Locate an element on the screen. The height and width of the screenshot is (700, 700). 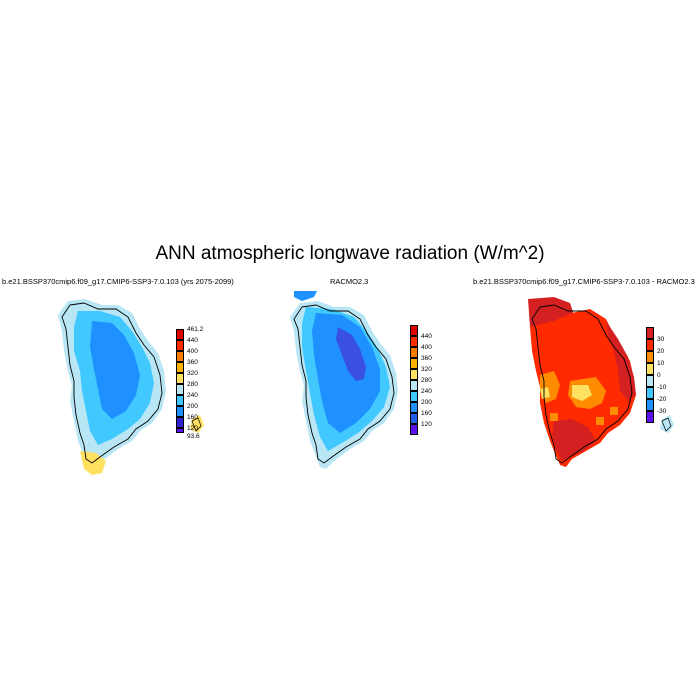
colorbar-label: 461.2 is located at coordinates (195, 329).